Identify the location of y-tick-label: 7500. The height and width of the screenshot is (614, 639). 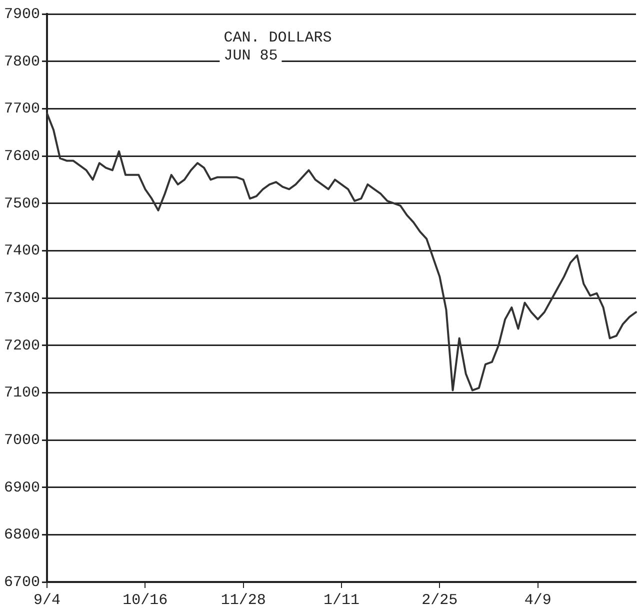
(22, 203).